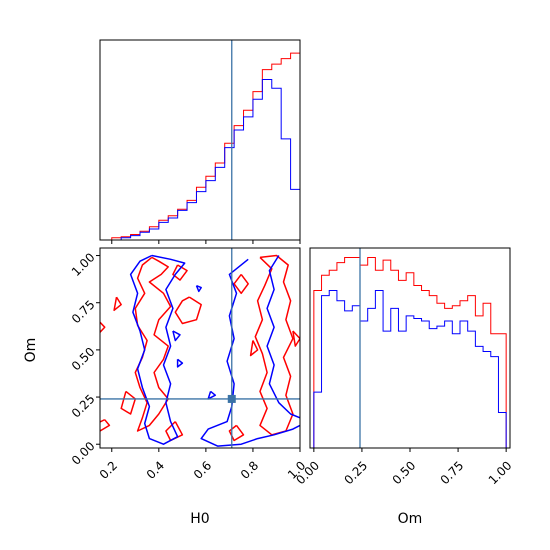 The width and height of the screenshot is (550, 550). I want to click on panel-H0-marginal, so click(200, 146).